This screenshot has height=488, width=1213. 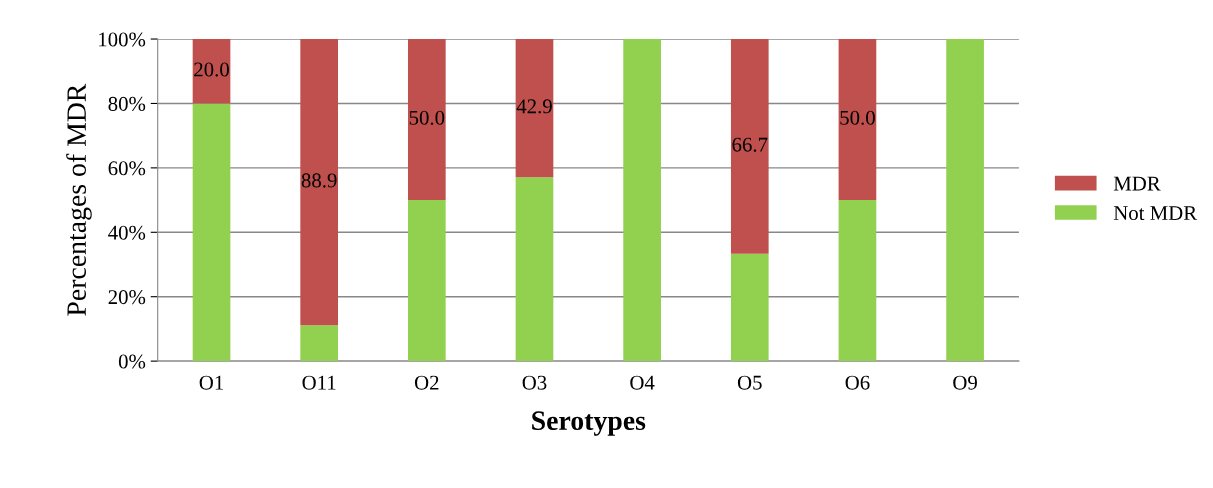 I want to click on data-label: 42.9, so click(x=534, y=106).